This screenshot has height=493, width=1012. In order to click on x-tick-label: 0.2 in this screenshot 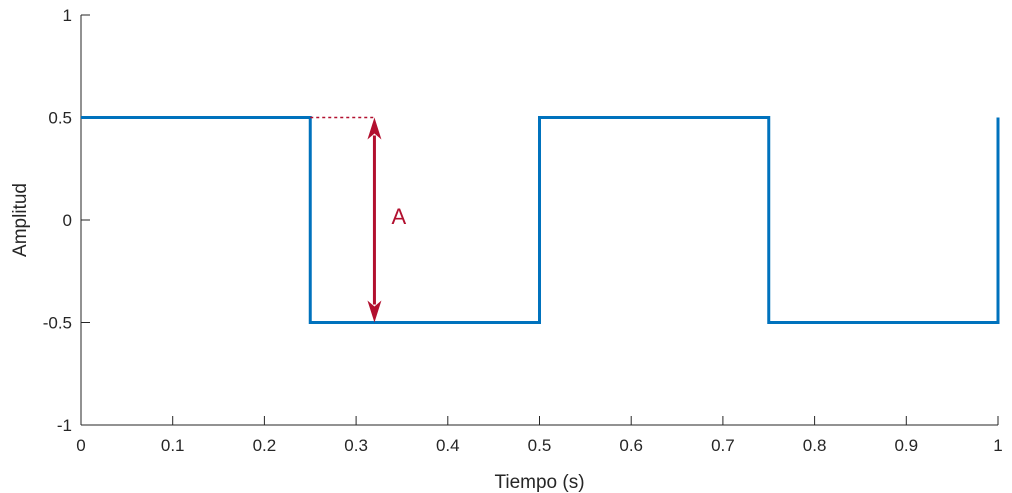, I will do `click(265, 445)`.